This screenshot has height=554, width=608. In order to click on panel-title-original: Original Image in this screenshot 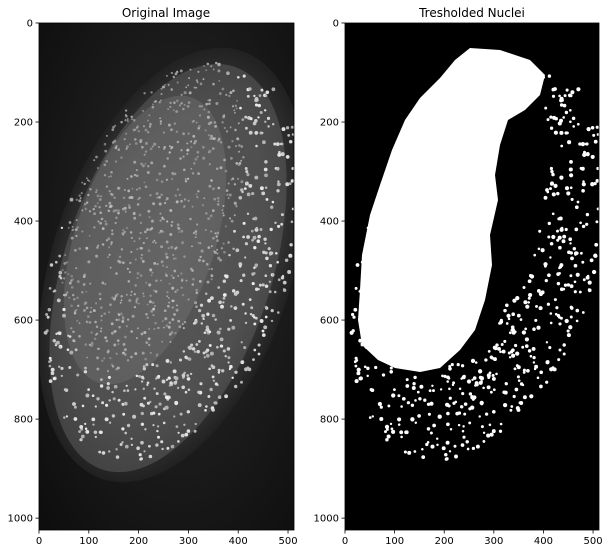, I will do `click(166, 13)`.